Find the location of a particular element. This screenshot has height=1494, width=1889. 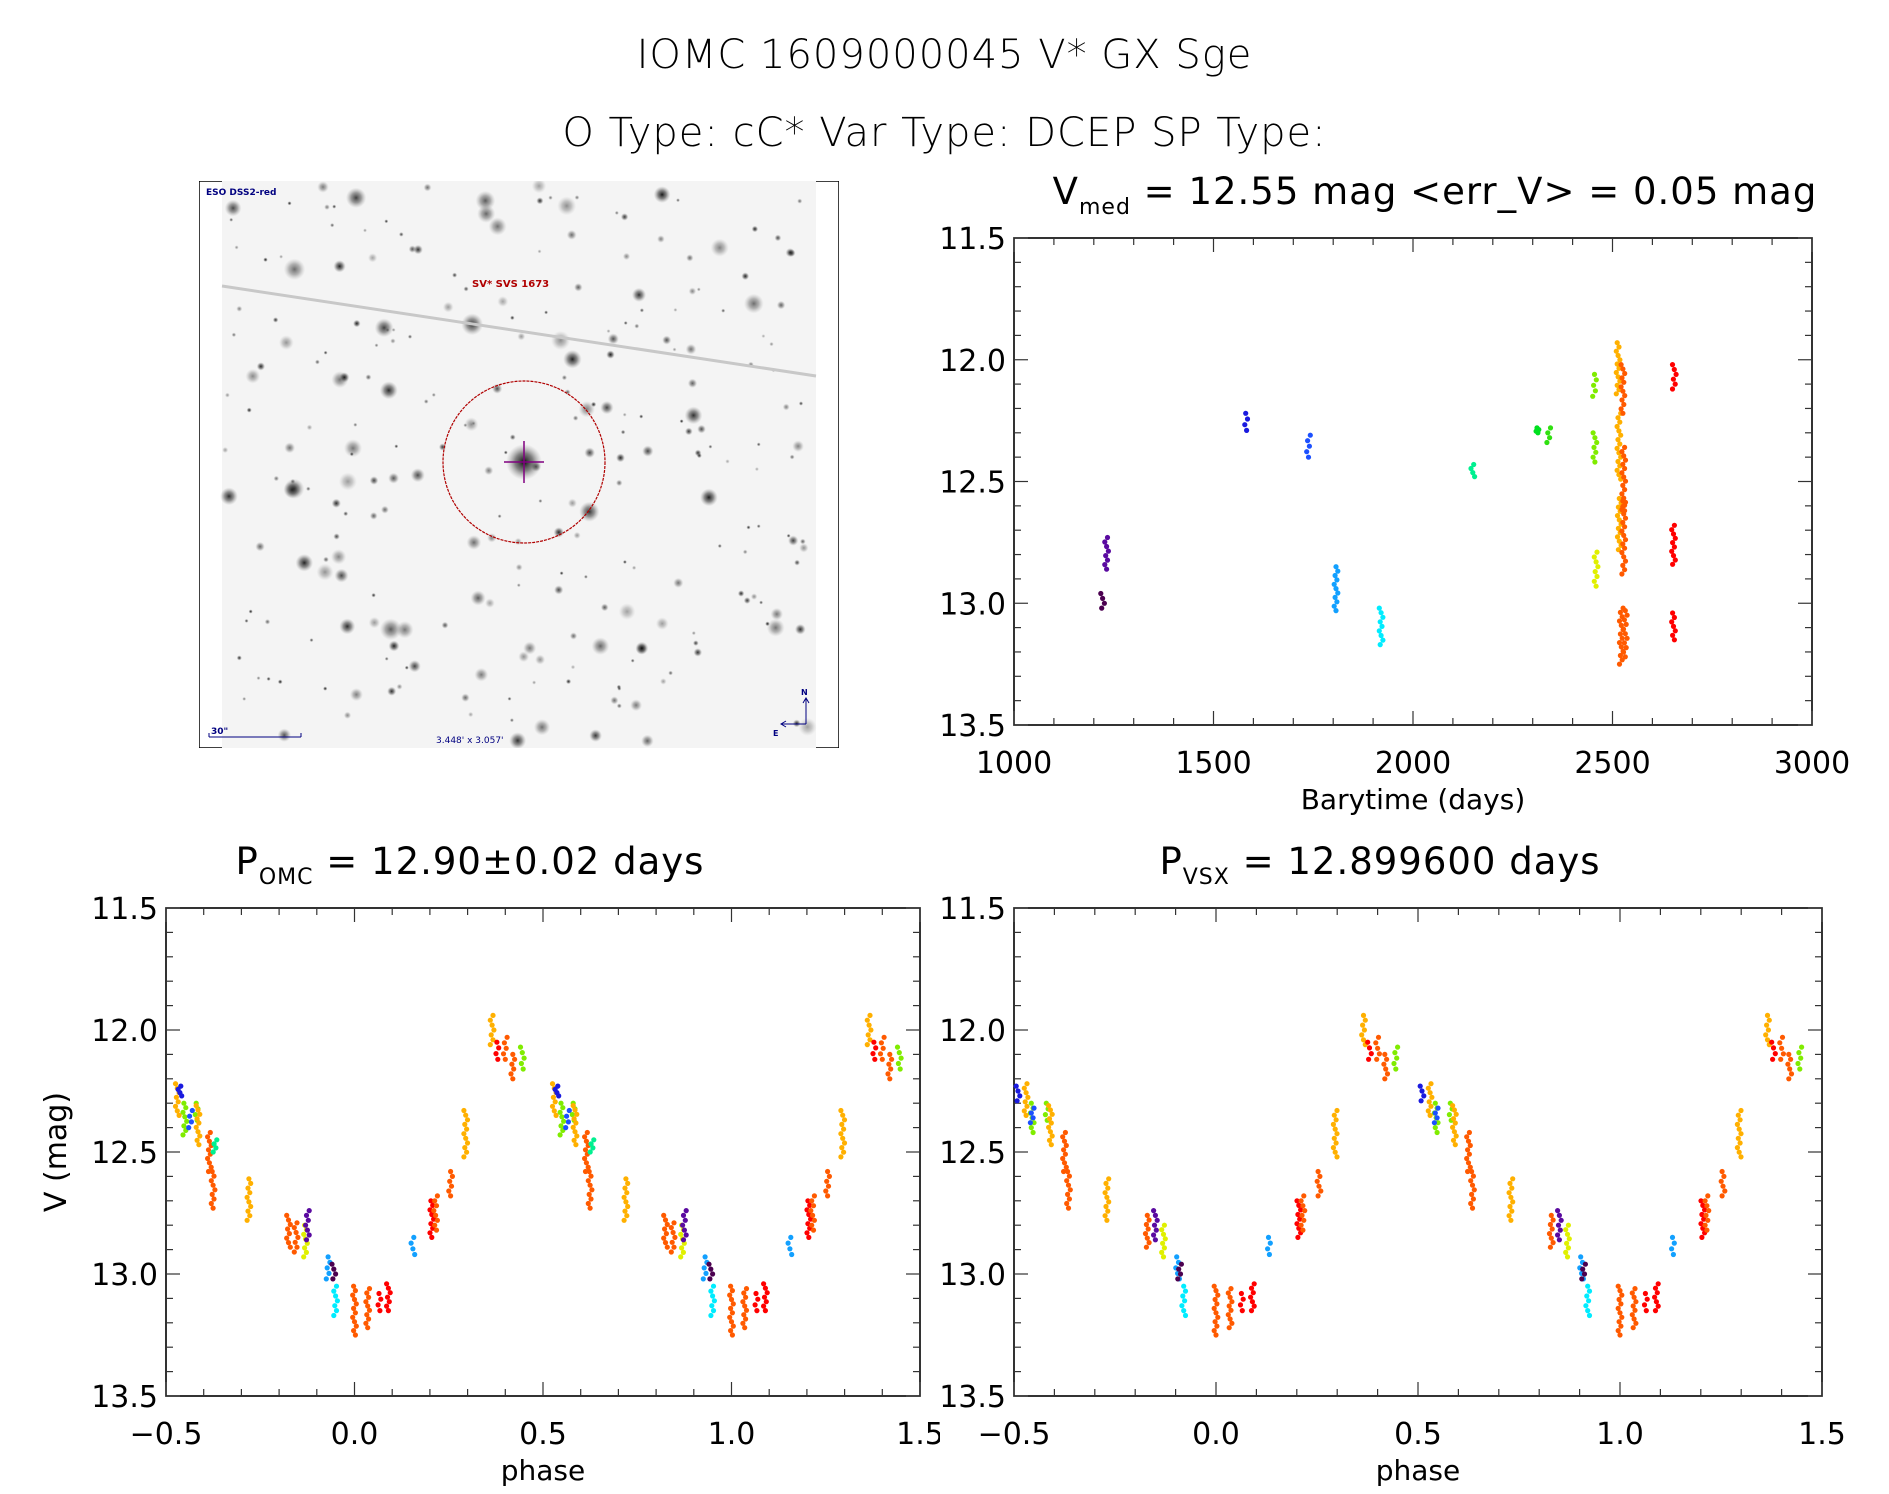

x-tick-label: 1.0 is located at coordinates (1620, 1434).